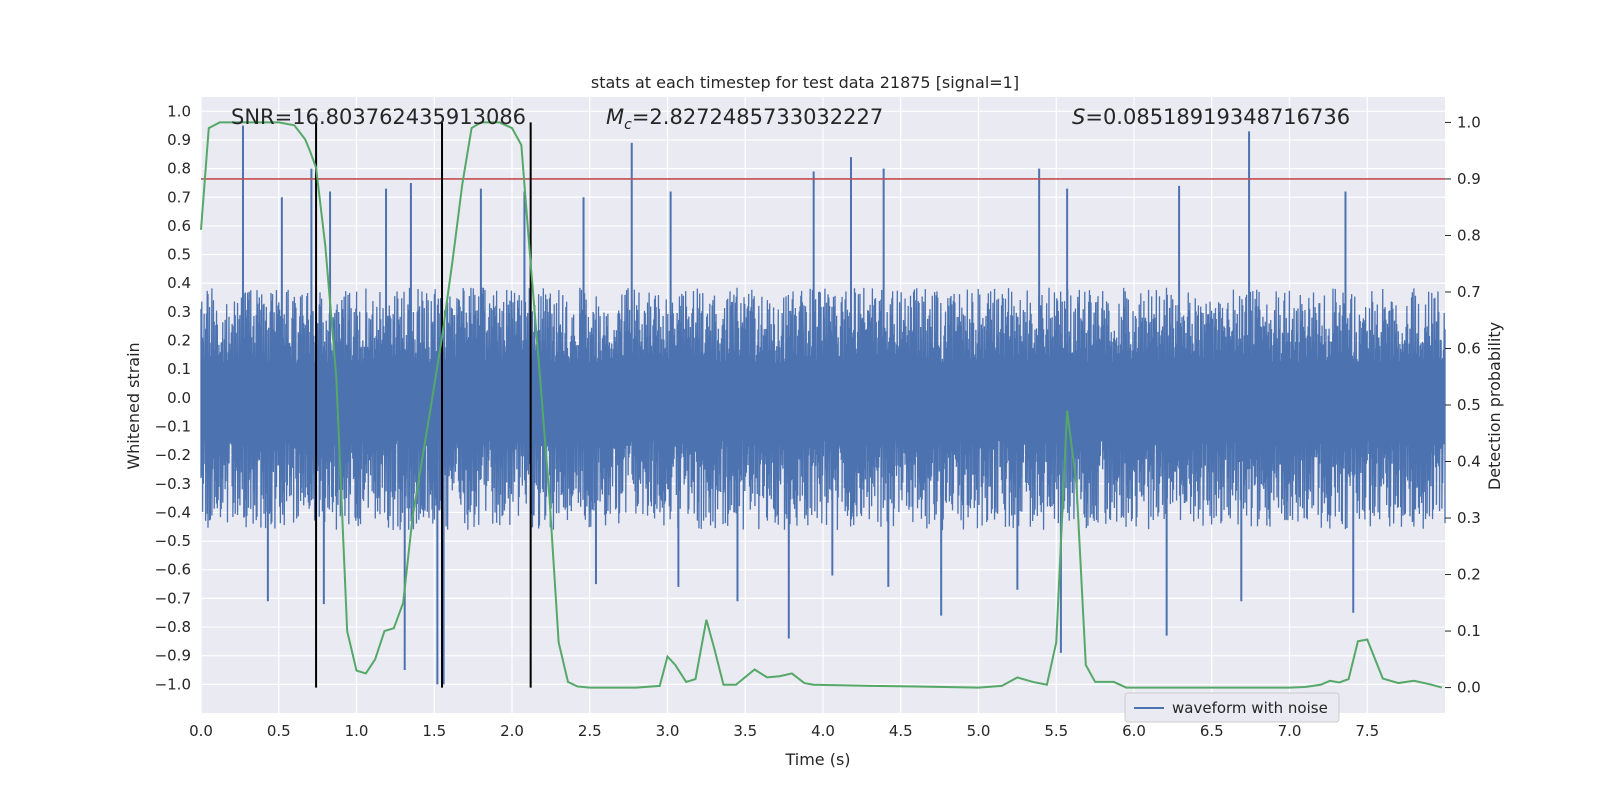 Image resolution: width=1600 pixels, height=800 pixels. What do you see at coordinates (378, 117) in the screenshot?
I see `snr-annotation: SNR=16.803762435913086` at bounding box center [378, 117].